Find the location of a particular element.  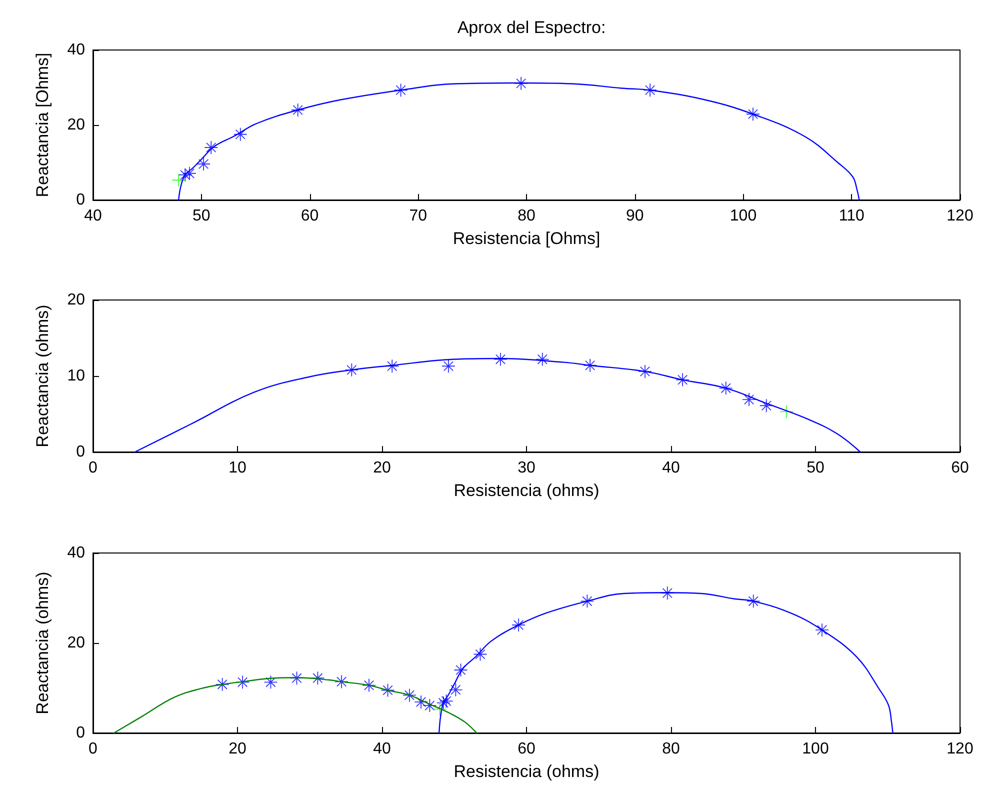

x-tick-label: 110 is located at coordinates (851, 216).